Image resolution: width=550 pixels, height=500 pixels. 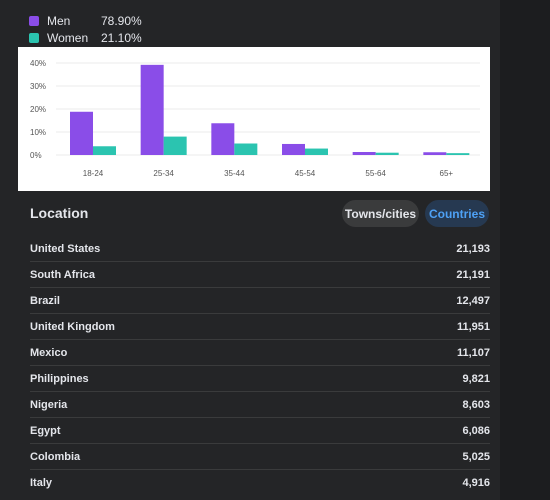 I want to click on x-tick-label: 45-54, so click(x=305, y=173).